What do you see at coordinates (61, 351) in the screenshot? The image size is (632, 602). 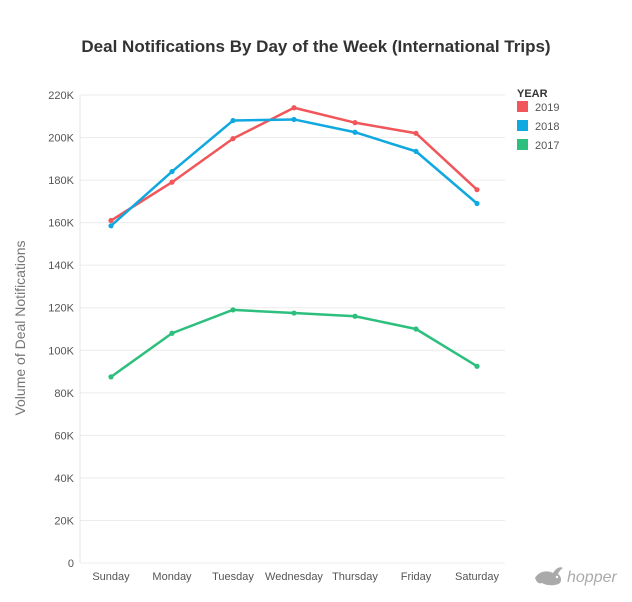 I see `y-tick-label: 100K` at bounding box center [61, 351].